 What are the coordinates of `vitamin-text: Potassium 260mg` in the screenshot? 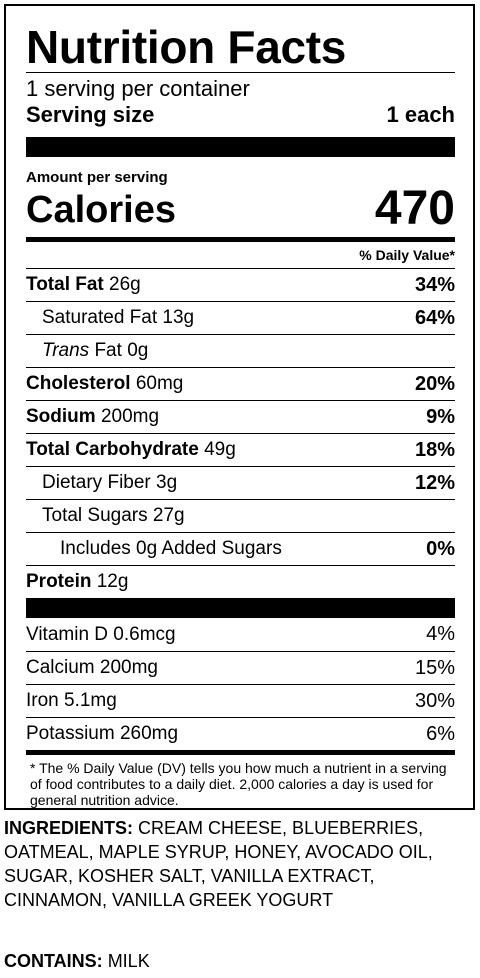 It's located at (102, 733).